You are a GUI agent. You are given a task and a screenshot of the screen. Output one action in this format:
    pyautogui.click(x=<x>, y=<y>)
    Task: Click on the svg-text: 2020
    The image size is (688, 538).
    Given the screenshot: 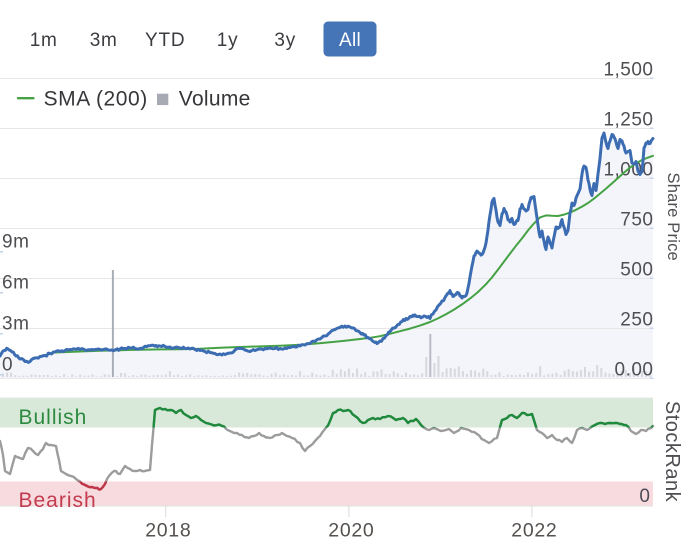 What is the action you would take?
    pyautogui.click(x=351, y=529)
    